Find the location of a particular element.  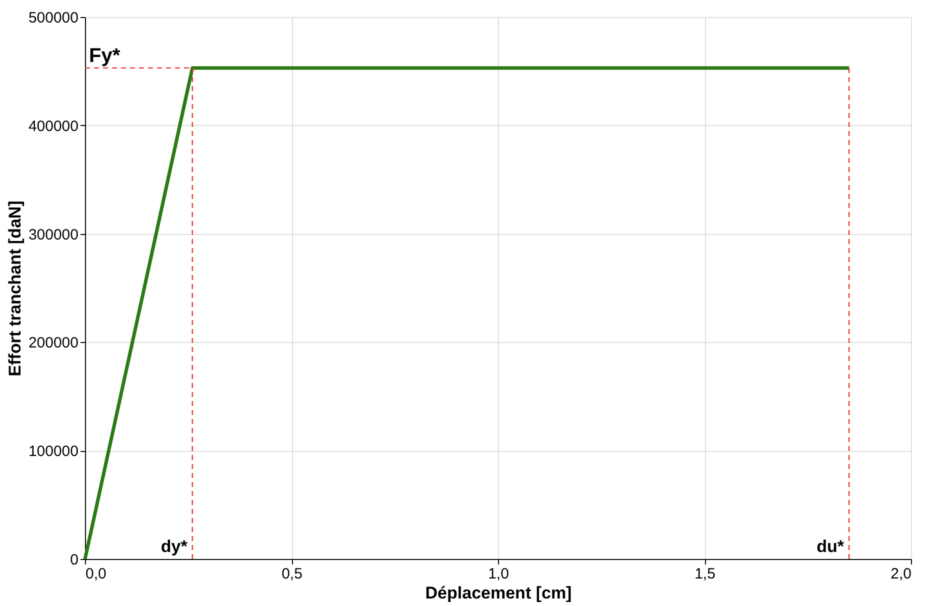

x-tick-label: 0,0 is located at coordinates (96, 574).